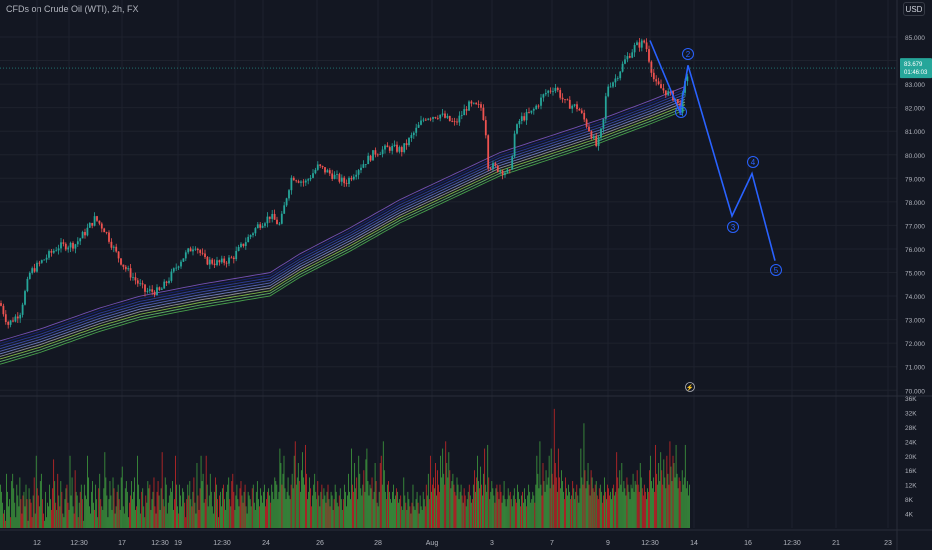 This screenshot has height=550, width=932. Describe the element at coordinates (911, 457) in the screenshot. I see `volume-tick-label: 20K` at that location.